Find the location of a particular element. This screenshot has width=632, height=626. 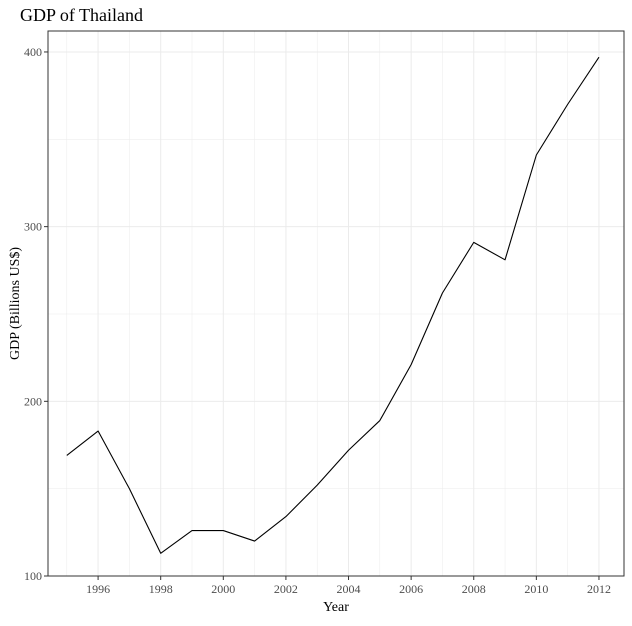

chart-title: GDP of Thailand is located at coordinates (81, 15).